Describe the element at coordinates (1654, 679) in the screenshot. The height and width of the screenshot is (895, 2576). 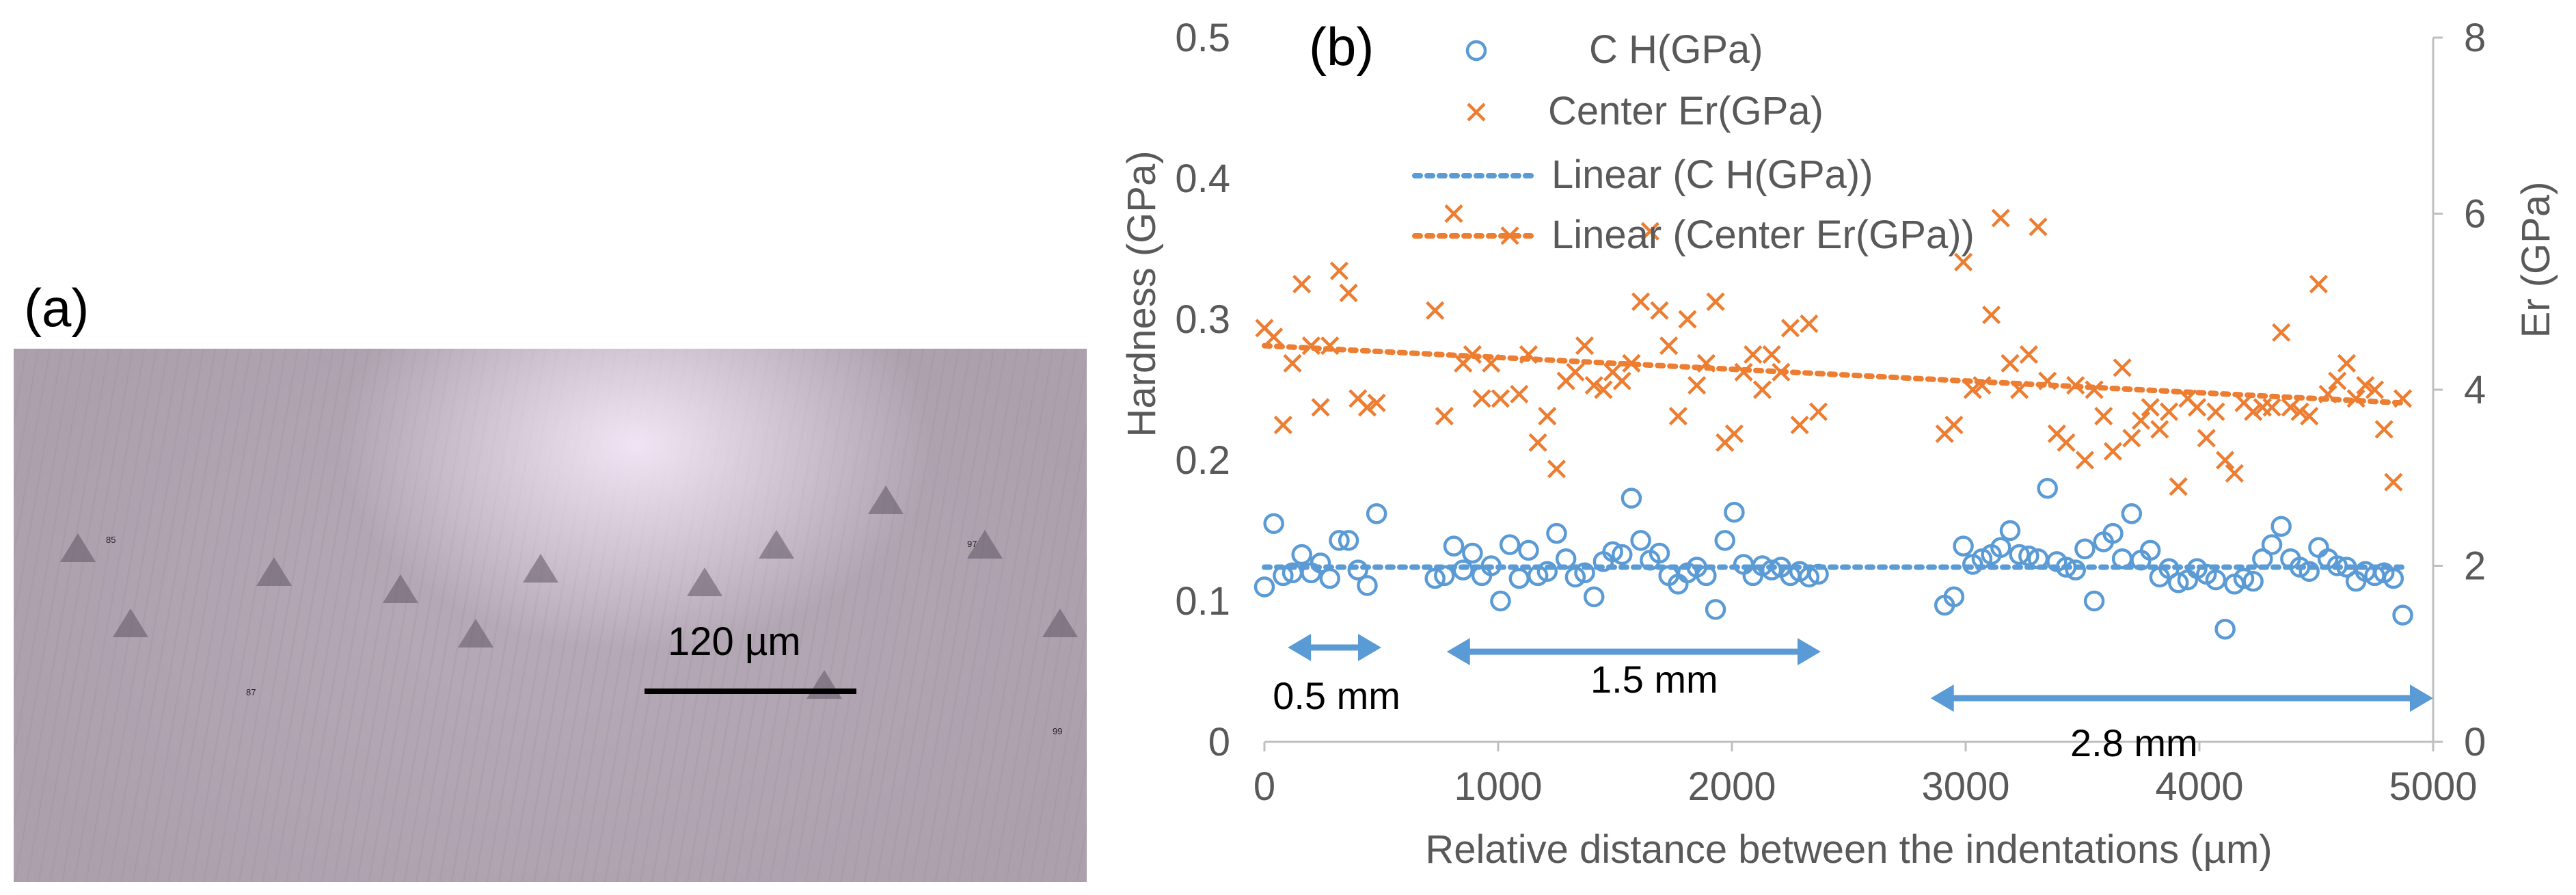
I see `dimension-label: 1.5 mm` at that location.